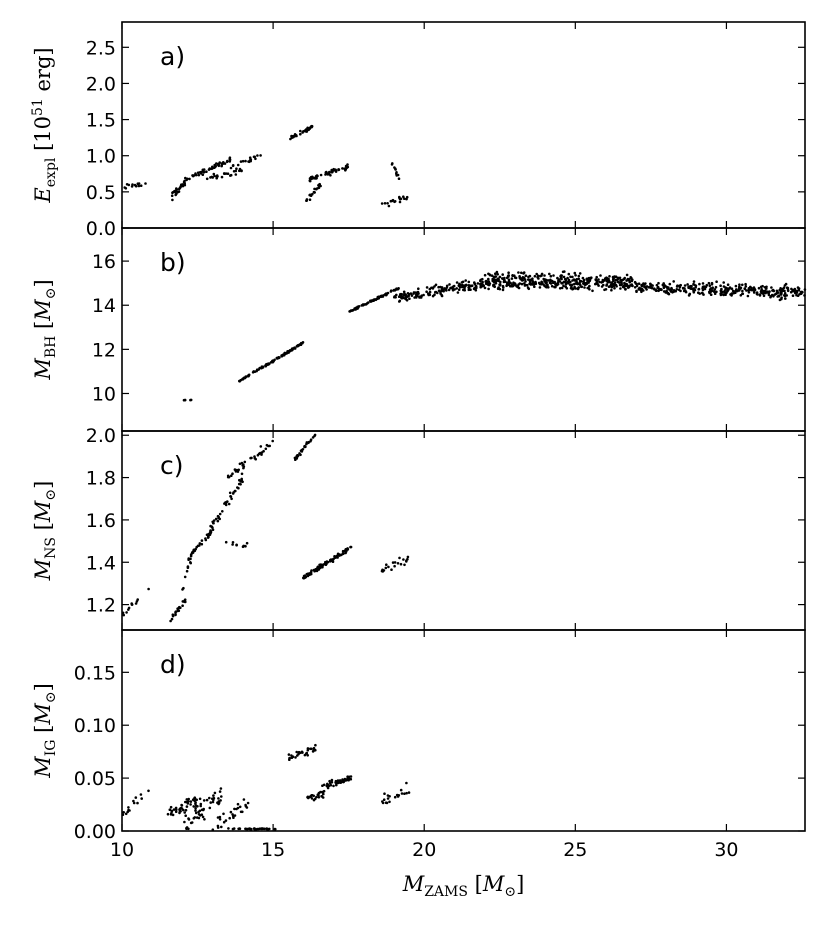  What do you see at coordinates (101, 84) in the screenshot?
I see `y-tick-label: 2.0` at bounding box center [101, 84].